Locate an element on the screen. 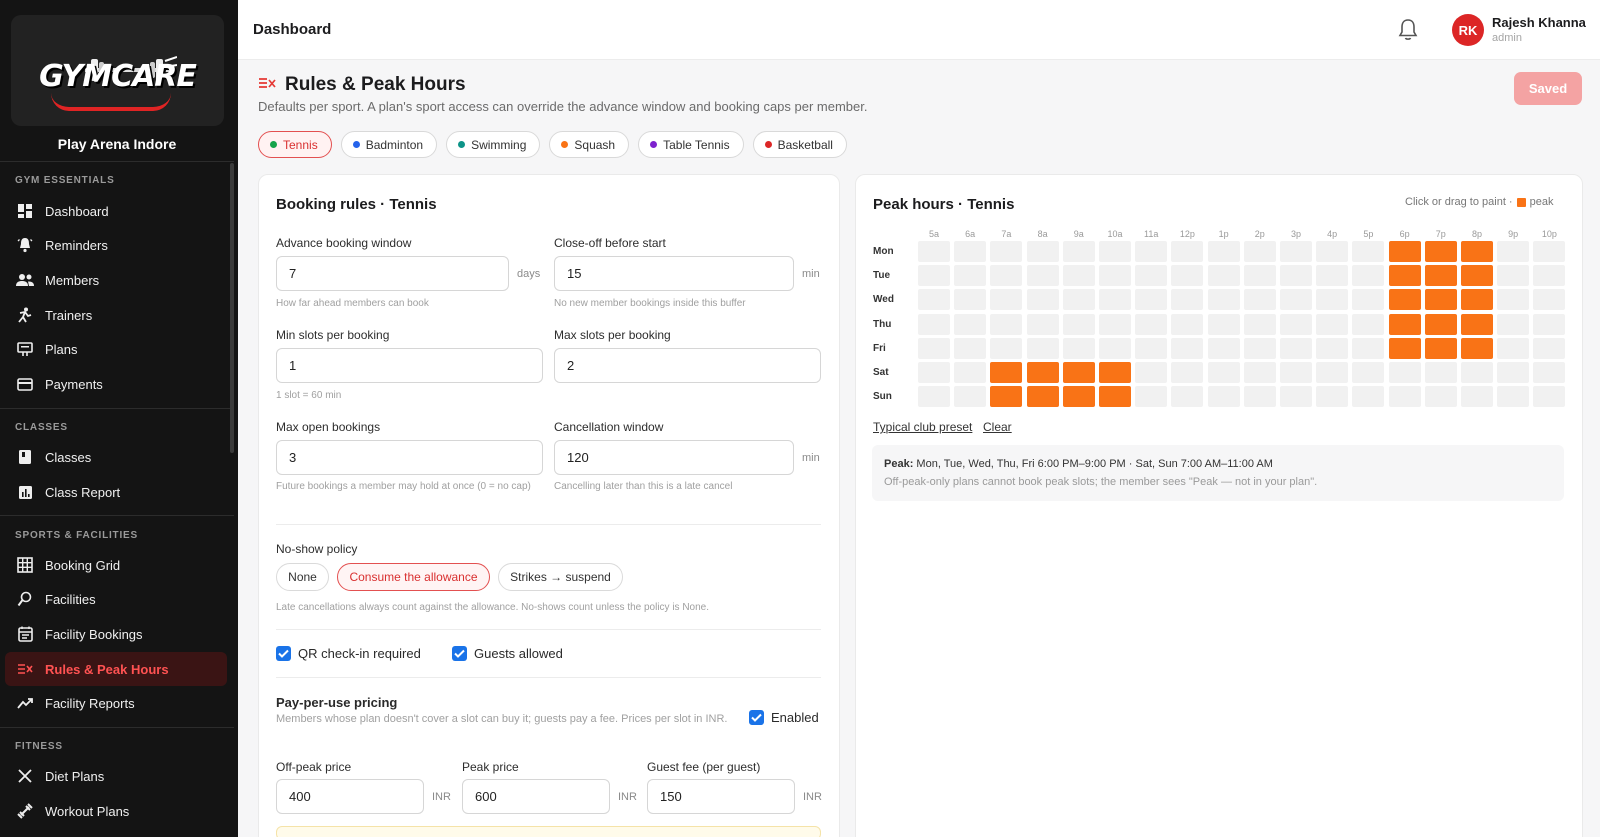 This screenshot has height=837, width=1600. sidebar-item-facility-reports: Facility Reports is located at coordinates (116, 703).